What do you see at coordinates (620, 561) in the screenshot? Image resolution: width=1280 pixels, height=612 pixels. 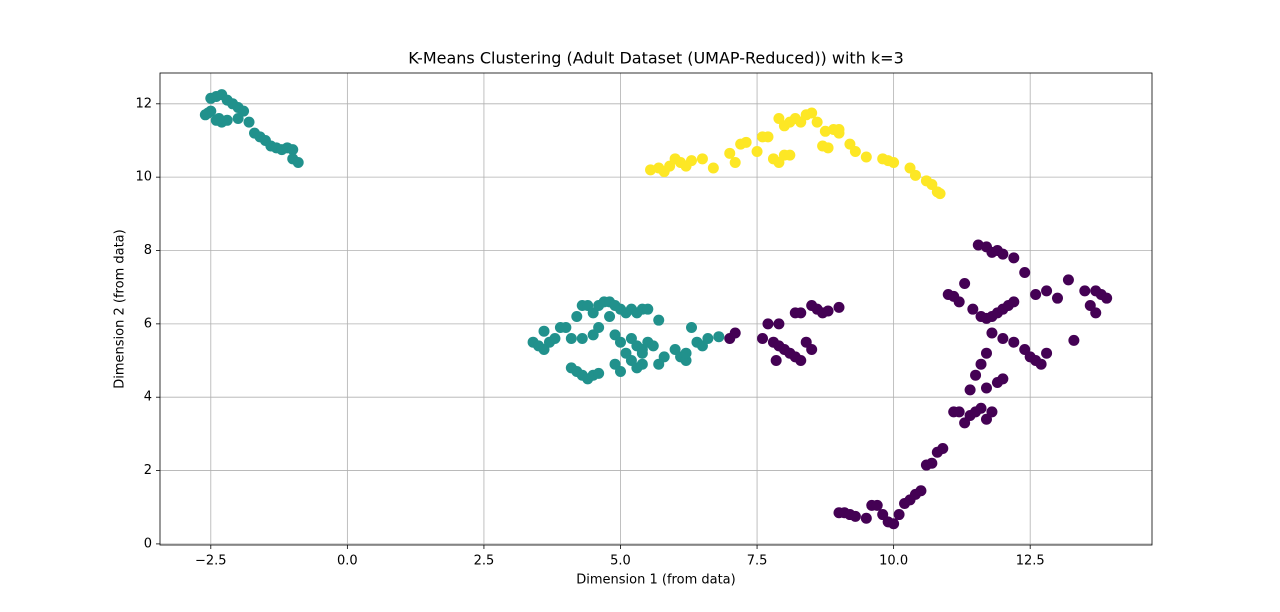 I see `x-tick-label: 5.0` at bounding box center [620, 561].